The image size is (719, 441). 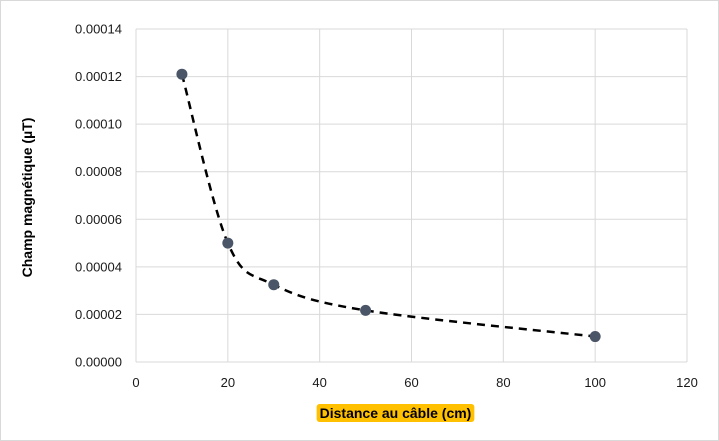 I want to click on x-tick-label: 80, so click(x=503, y=382).